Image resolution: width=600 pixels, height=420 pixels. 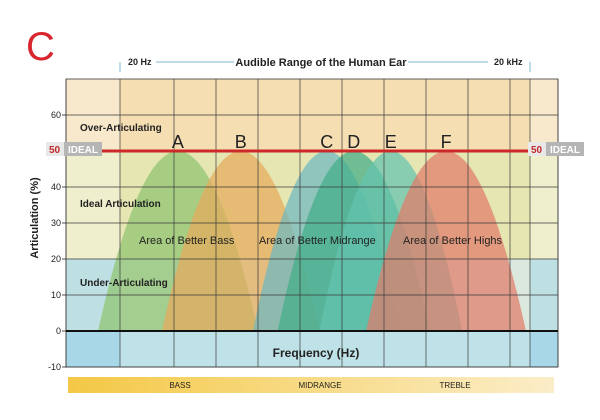 I want to click on y-tick-label: 20, so click(x=56, y=259).